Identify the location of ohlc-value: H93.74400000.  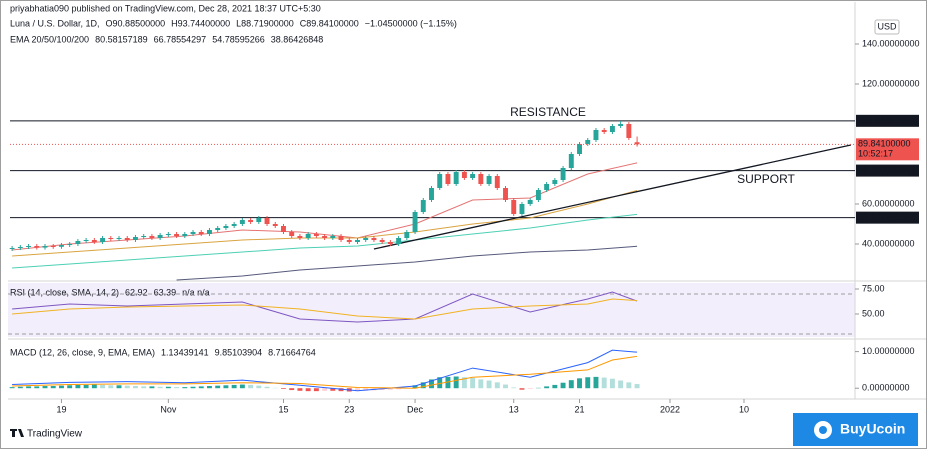
(200, 23).